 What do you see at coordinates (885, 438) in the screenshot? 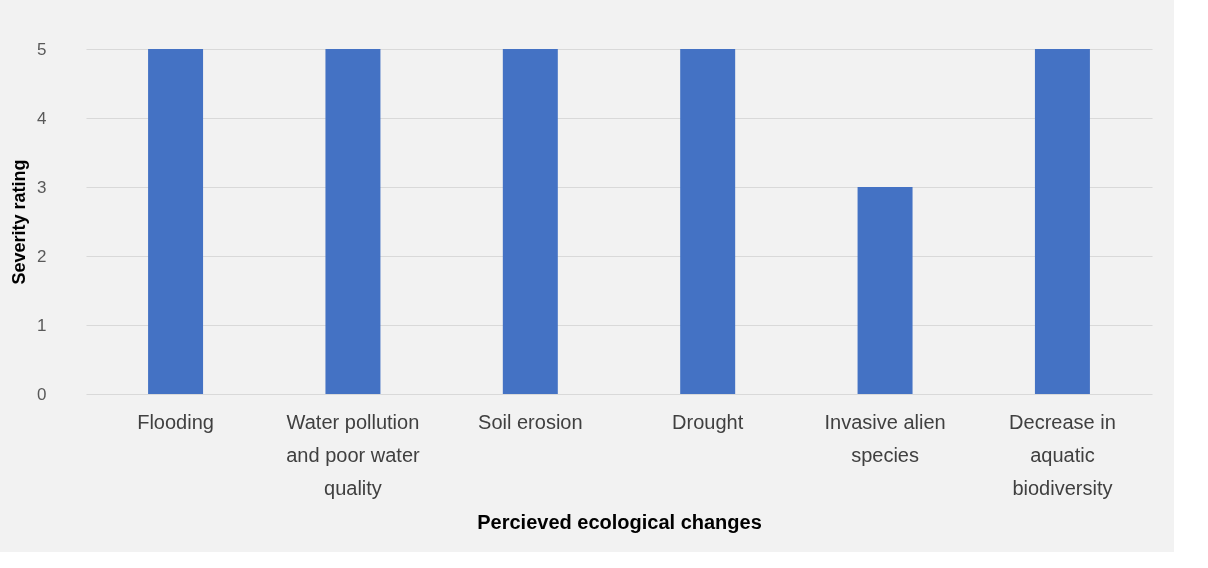
I see `x-tick-label: Invasive alien species` at bounding box center [885, 438].